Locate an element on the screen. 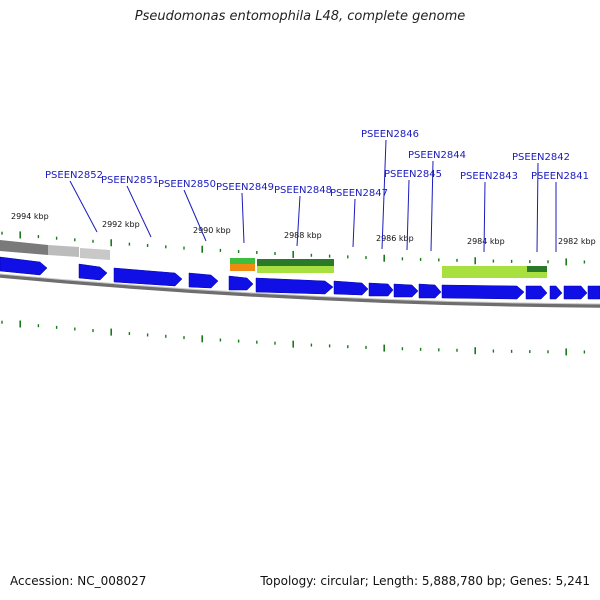 The height and width of the screenshot is (600, 600). scale-label: 2990 kbp is located at coordinates (212, 230).